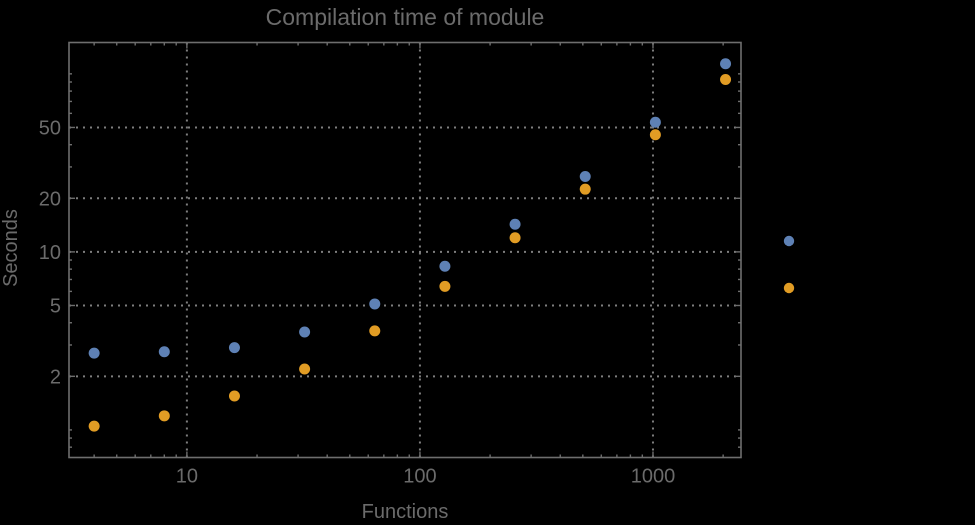  What do you see at coordinates (789, 264) in the screenshot?
I see `legend` at bounding box center [789, 264].